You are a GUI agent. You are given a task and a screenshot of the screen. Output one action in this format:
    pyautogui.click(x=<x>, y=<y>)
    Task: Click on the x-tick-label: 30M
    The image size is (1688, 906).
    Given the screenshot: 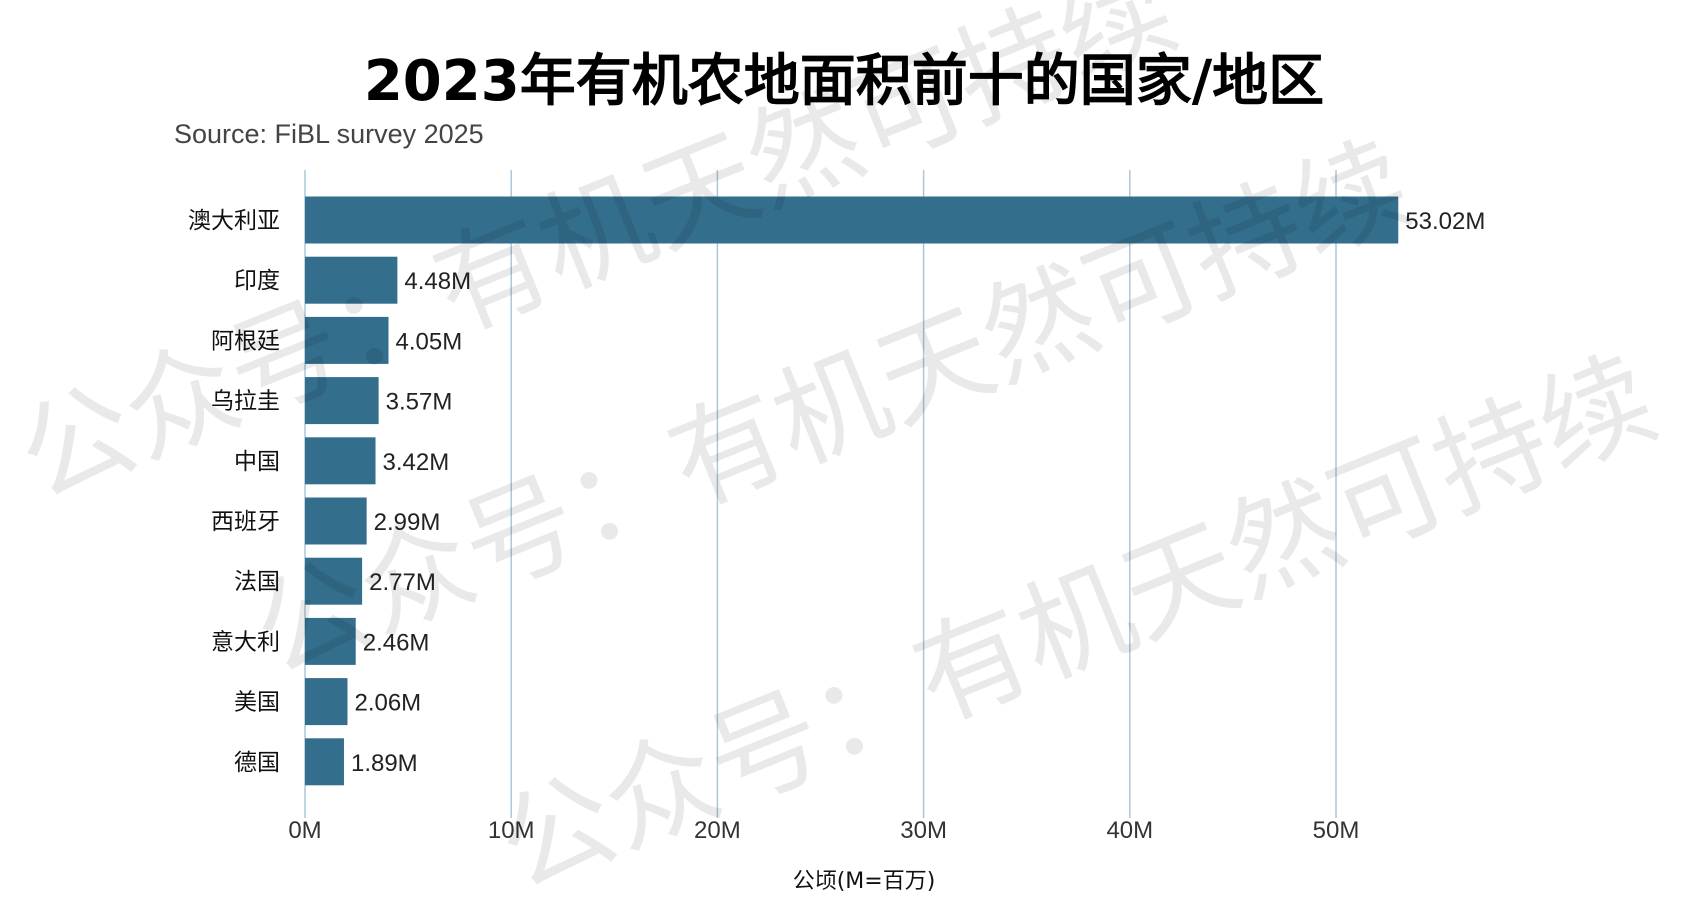 What is the action you would take?
    pyautogui.click(x=923, y=830)
    